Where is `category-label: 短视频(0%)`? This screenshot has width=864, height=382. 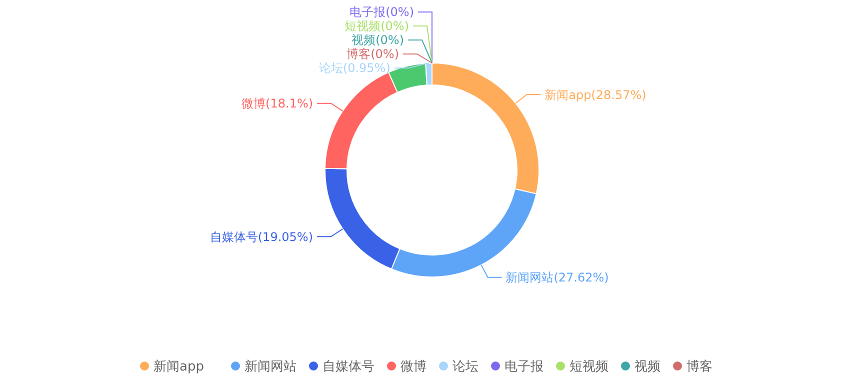 category-label: 短视频(0%) is located at coordinates (376, 26).